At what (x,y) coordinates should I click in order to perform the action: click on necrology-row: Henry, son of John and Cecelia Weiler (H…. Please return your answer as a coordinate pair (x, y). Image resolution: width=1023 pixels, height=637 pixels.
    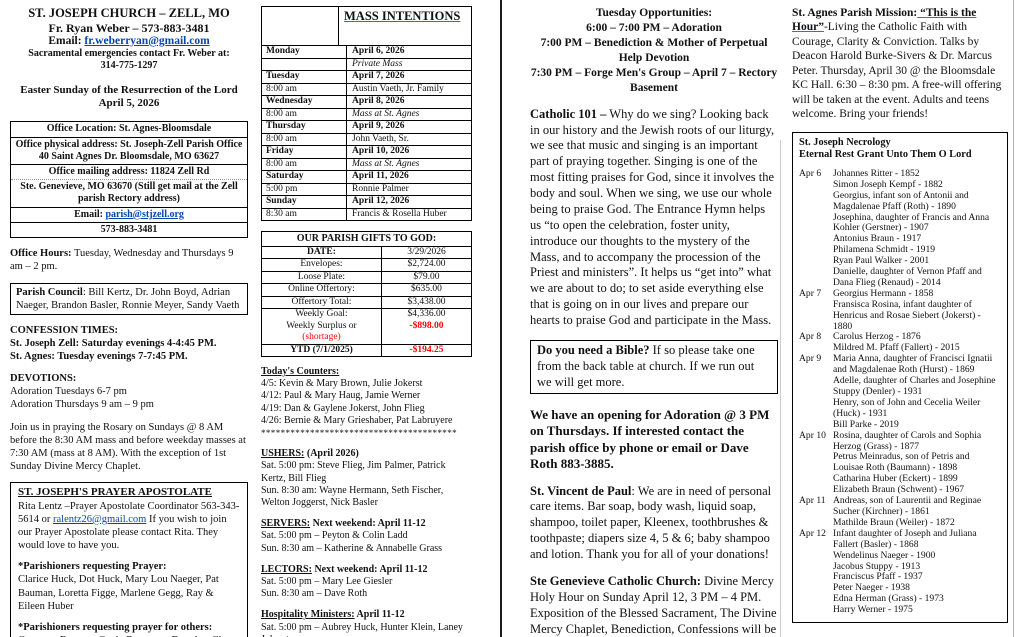
    Looking at the image, I should click on (907, 407).